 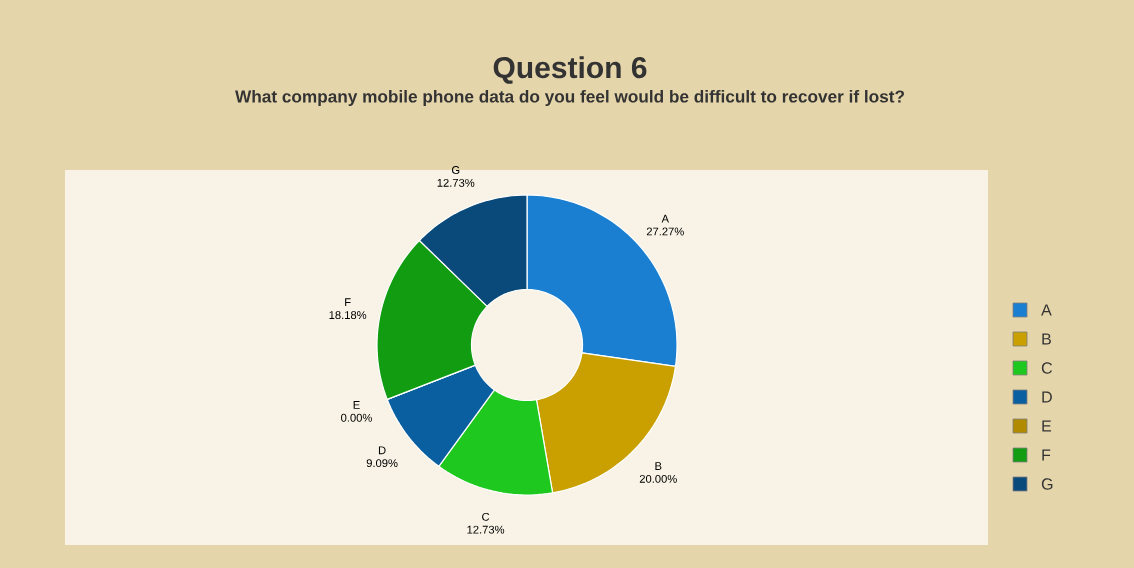 I want to click on category-label: E, so click(x=356, y=405).